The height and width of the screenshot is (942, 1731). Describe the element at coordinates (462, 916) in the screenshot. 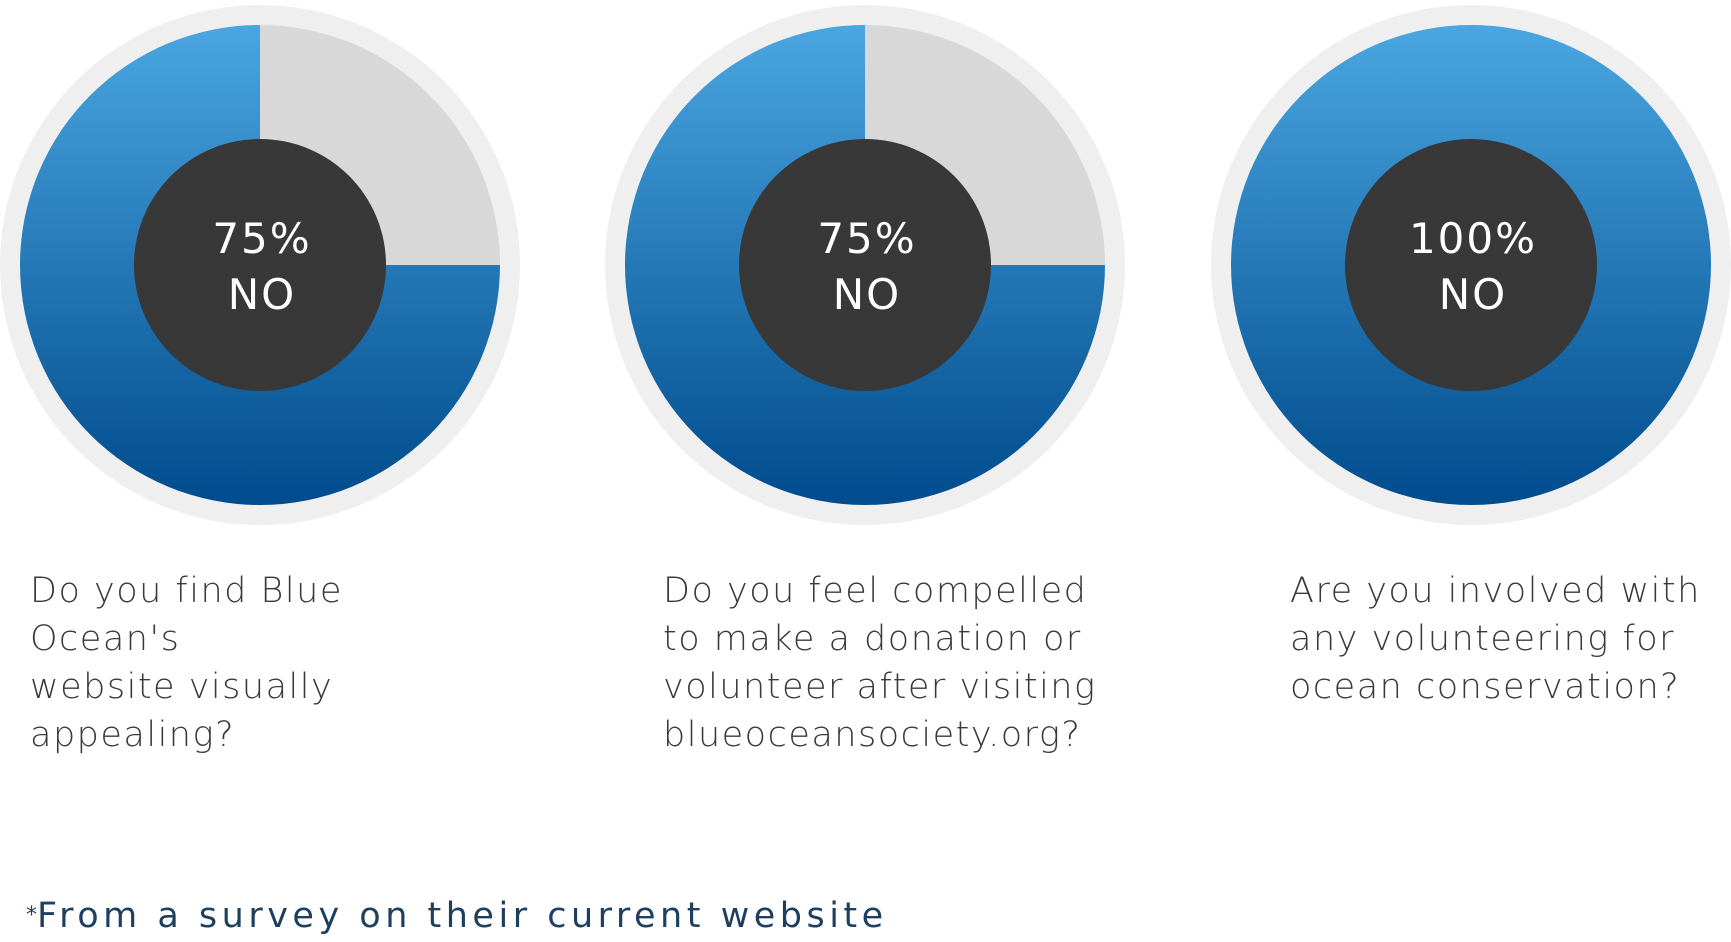

I see `footnote-text: From a survey on their current website` at that location.